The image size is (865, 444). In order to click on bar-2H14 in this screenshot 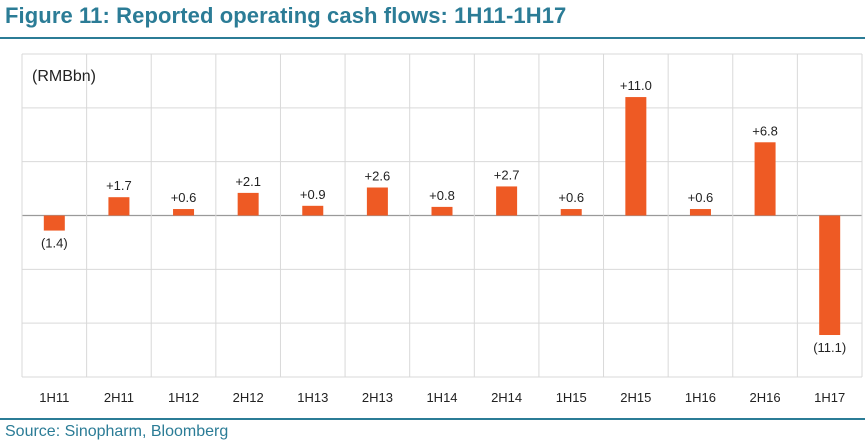, I will do `click(507, 201)`.